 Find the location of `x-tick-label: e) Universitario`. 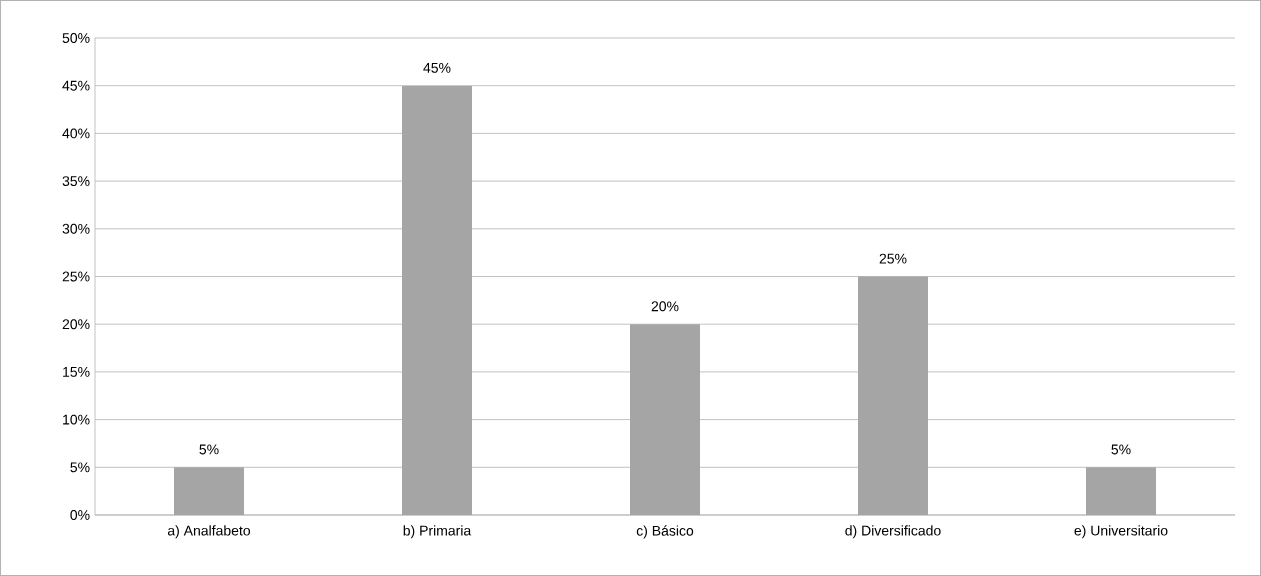

x-tick-label: e) Universitario is located at coordinates (1121, 532).